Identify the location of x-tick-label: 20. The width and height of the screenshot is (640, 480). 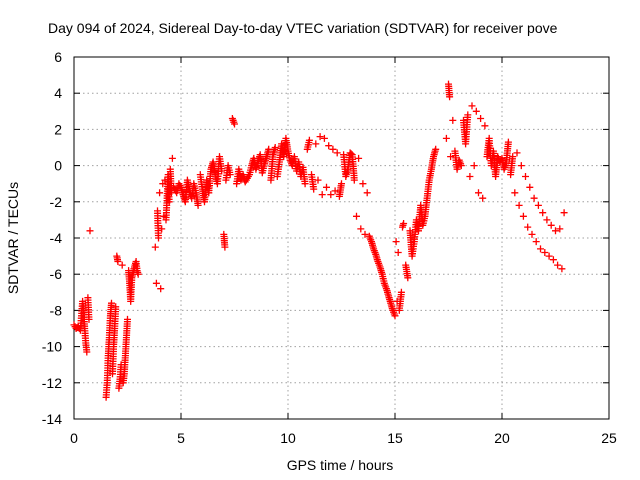
(502, 438).